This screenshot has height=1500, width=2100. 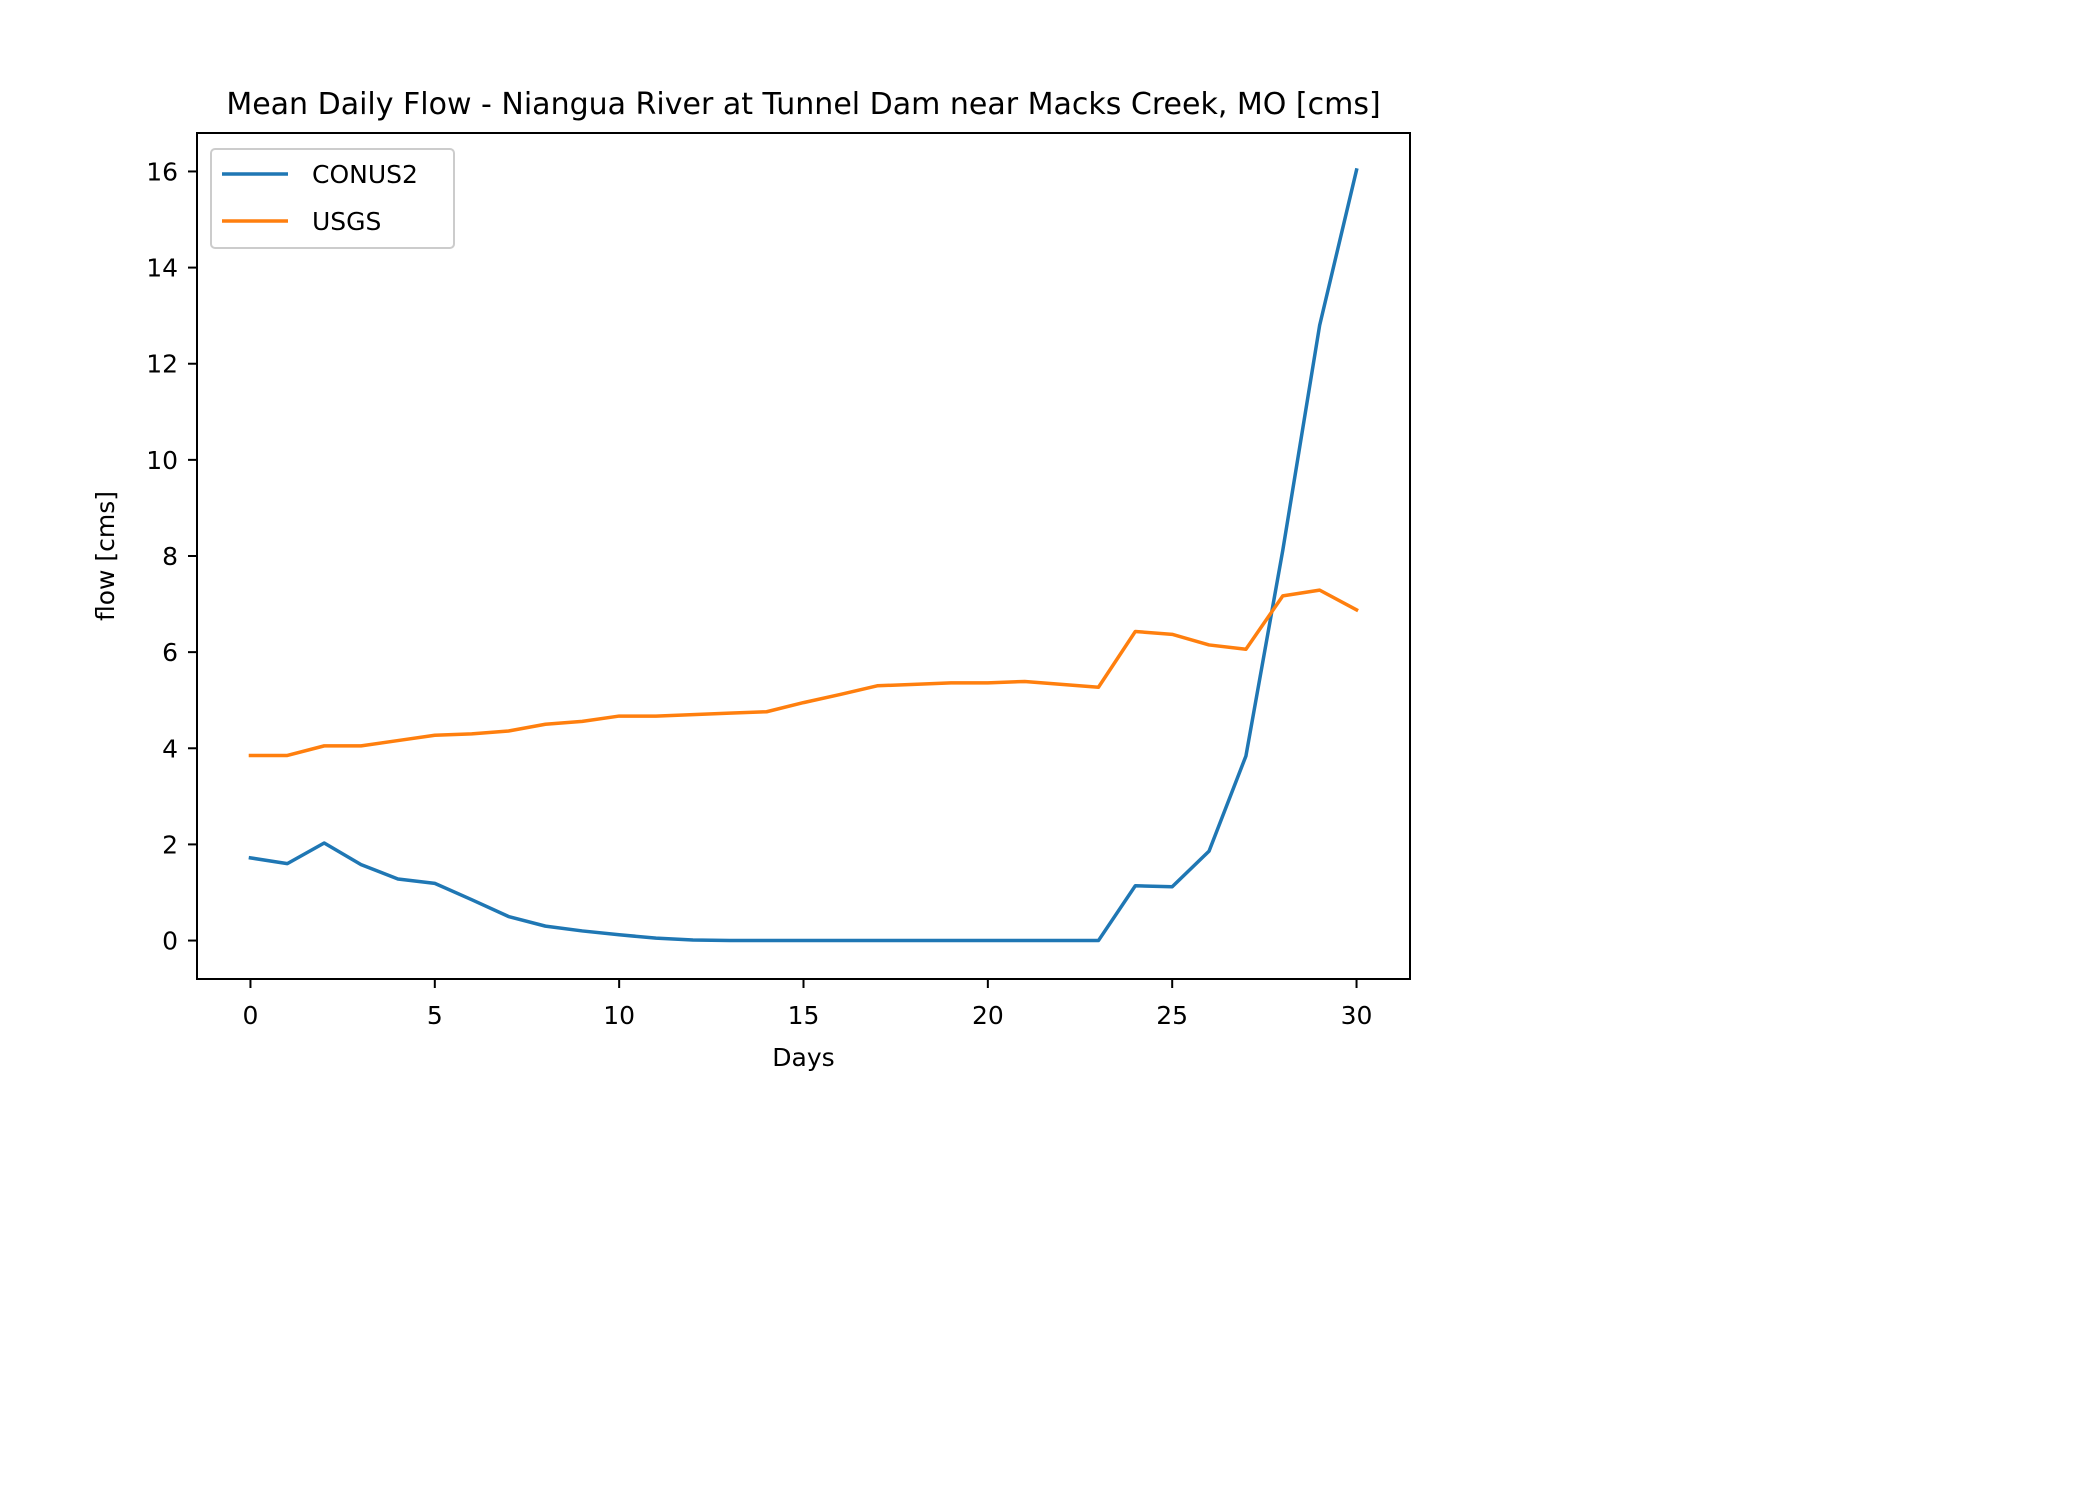 What do you see at coordinates (804, 1015) in the screenshot?
I see `x-tick-label: 15` at bounding box center [804, 1015].